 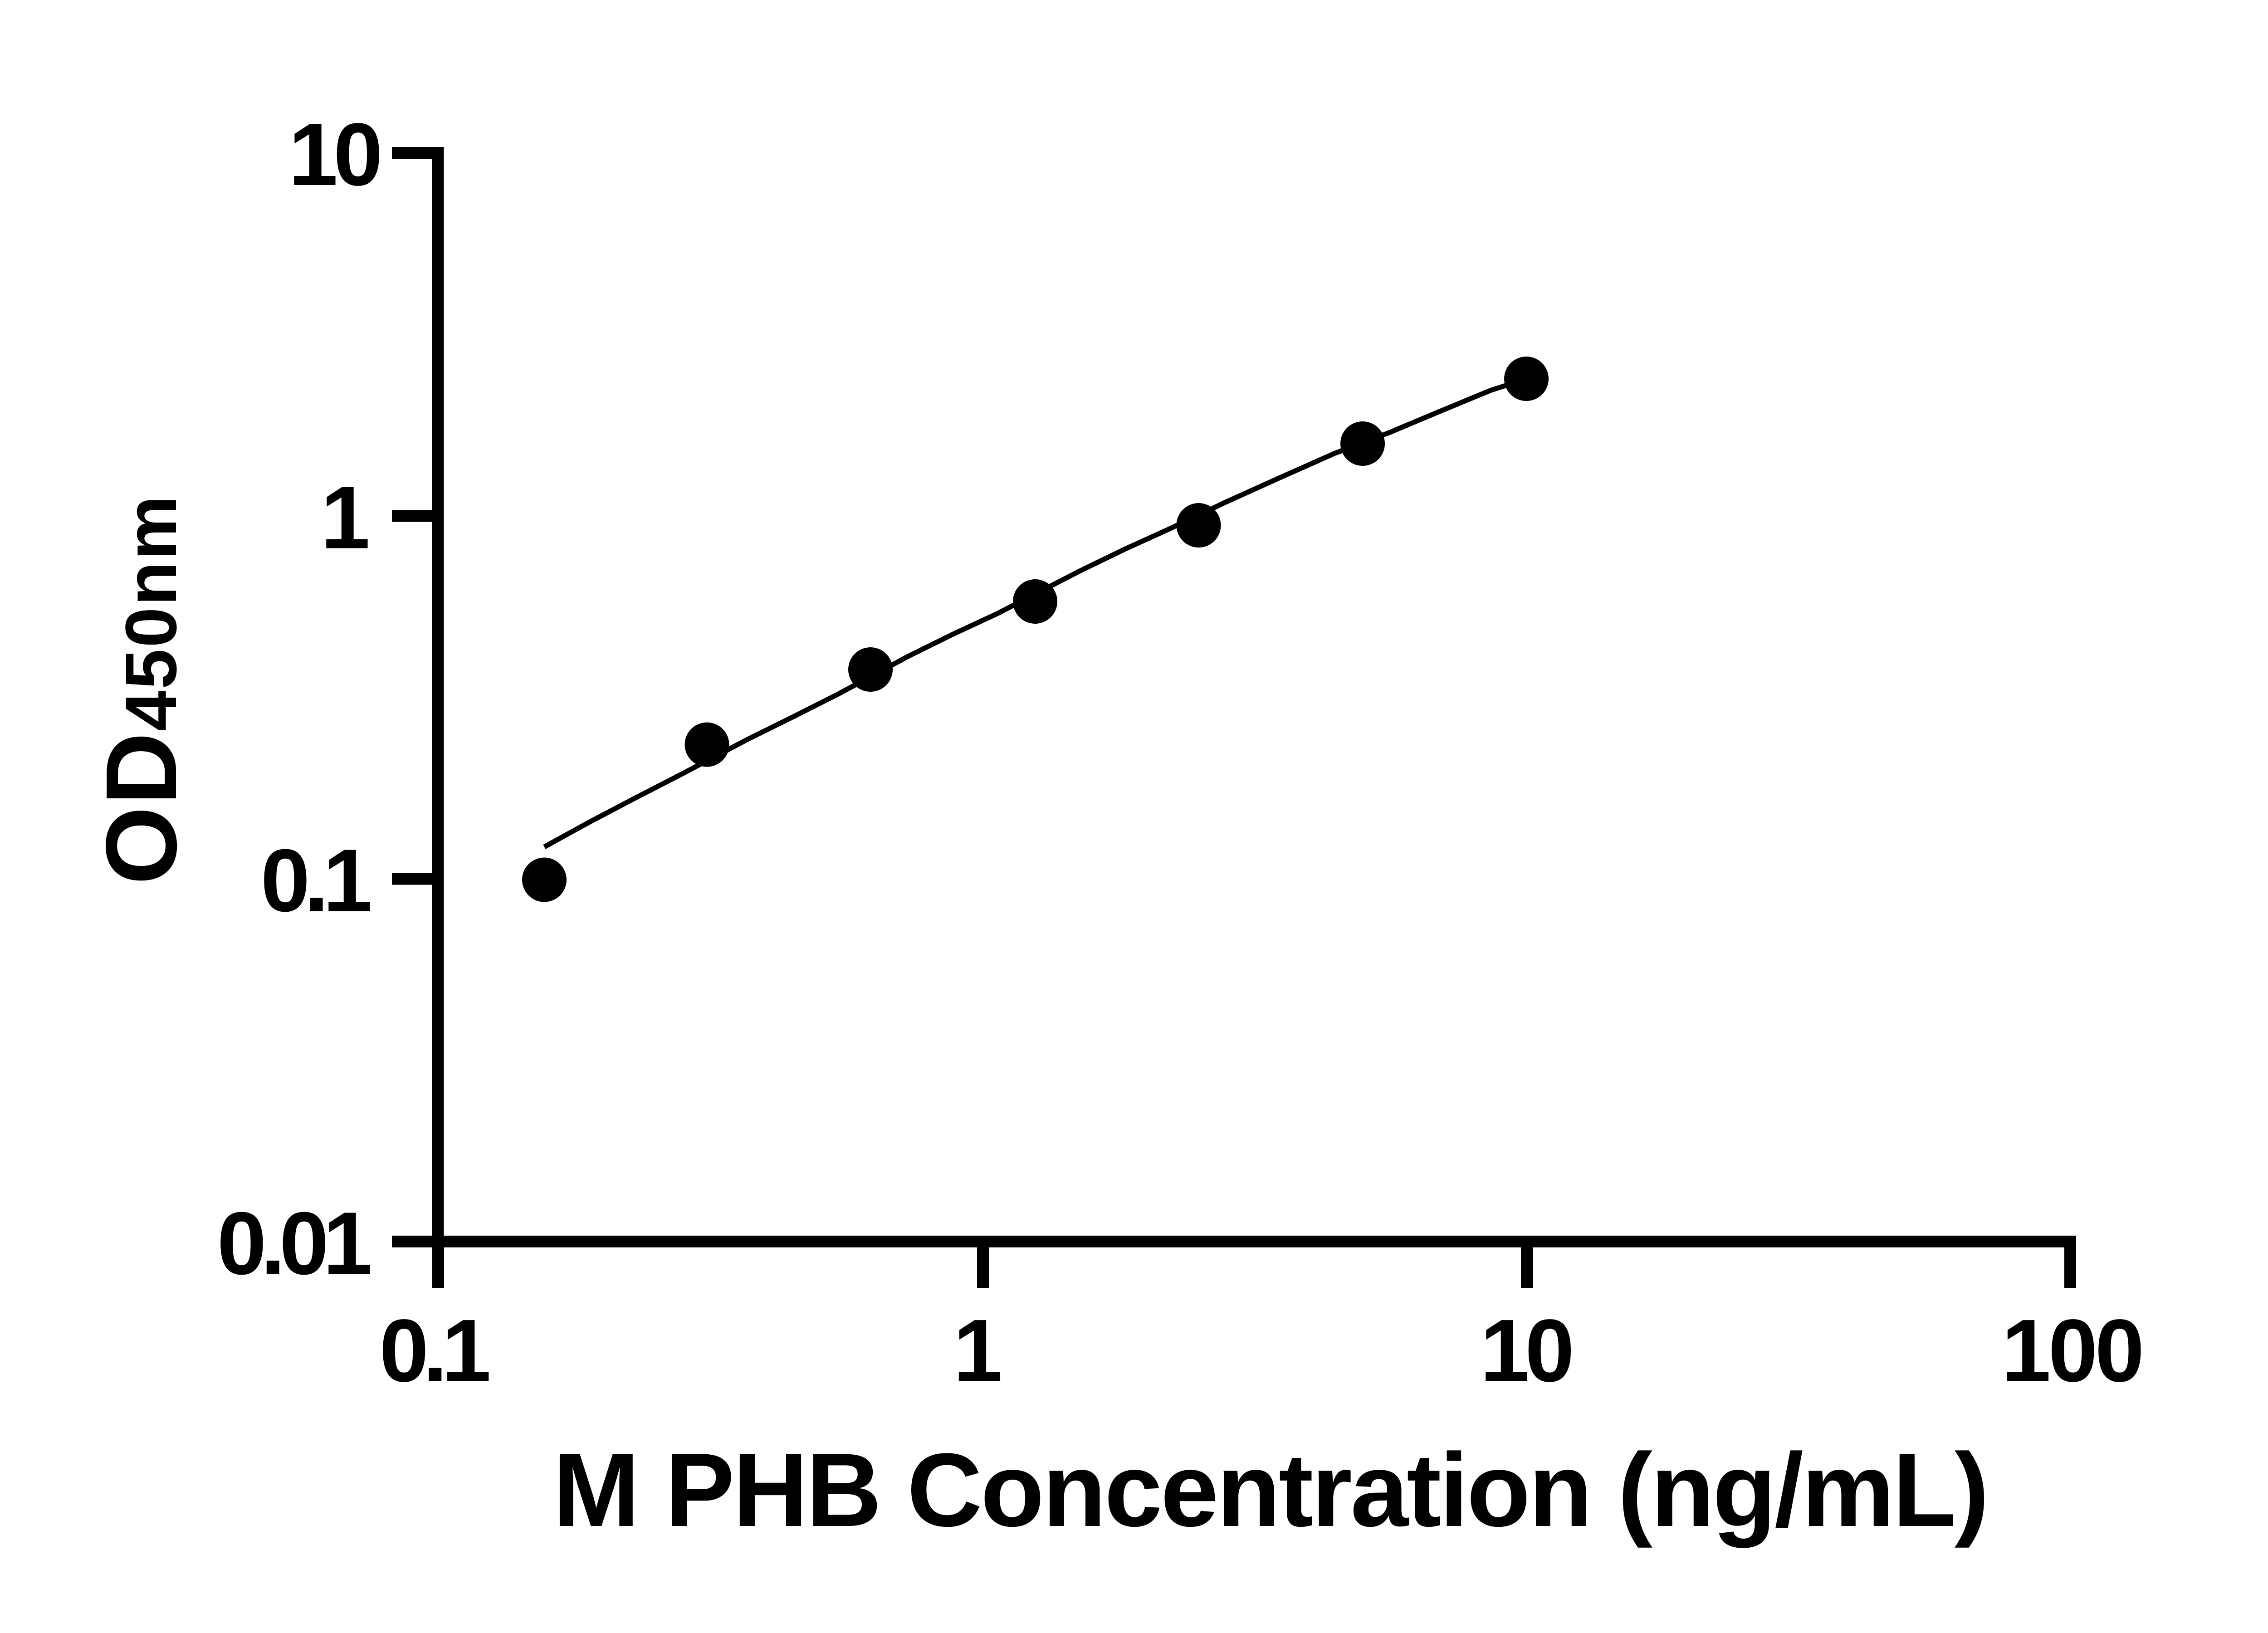 What do you see at coordinates (293, 1243) in the screenshot?
I see `svg-text: 0.01` at bounding box center [293, 1243].